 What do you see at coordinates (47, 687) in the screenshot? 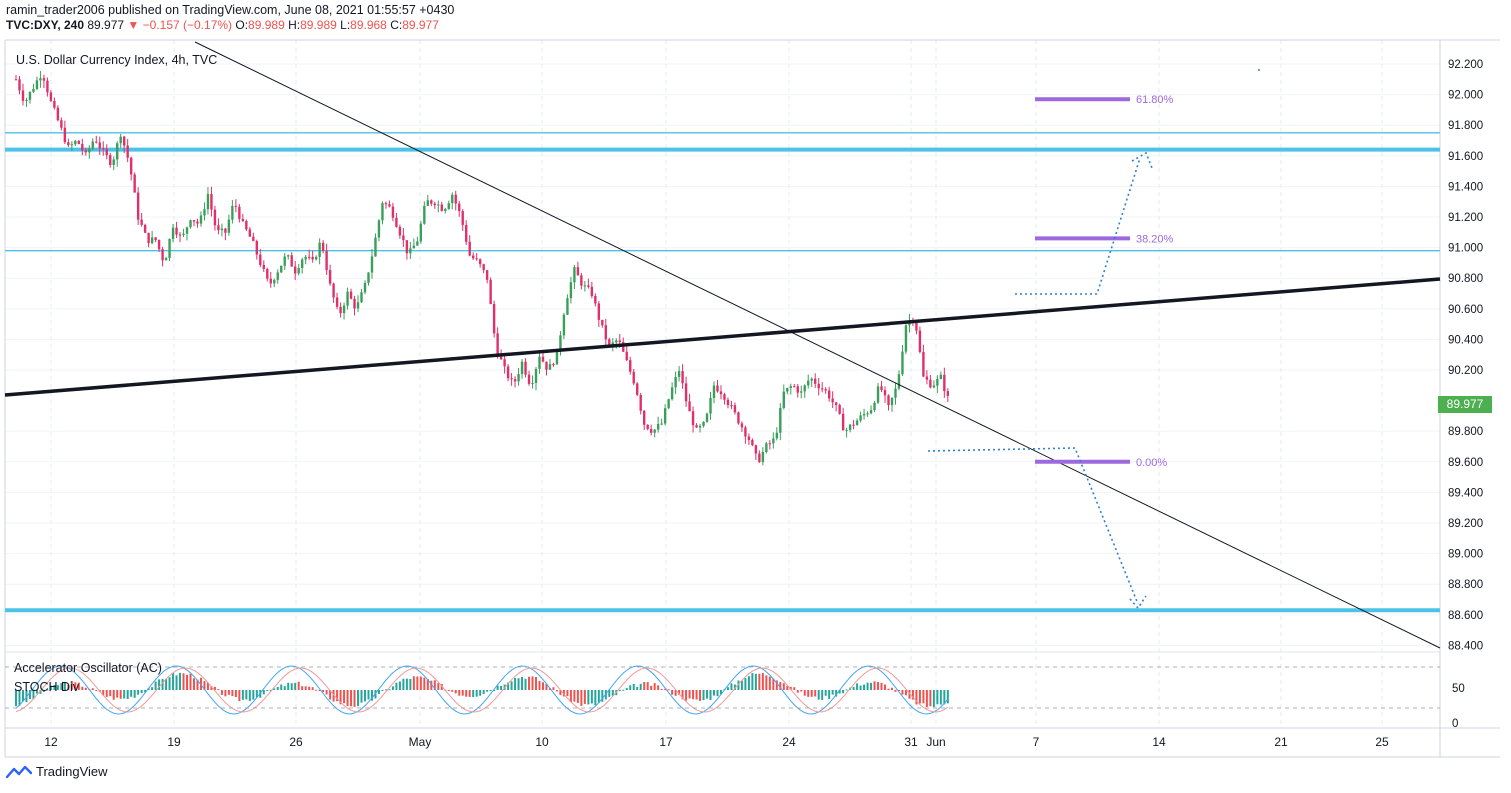
I see `stoch-div-label: STOCH Div` at bounding box center [47, 687].